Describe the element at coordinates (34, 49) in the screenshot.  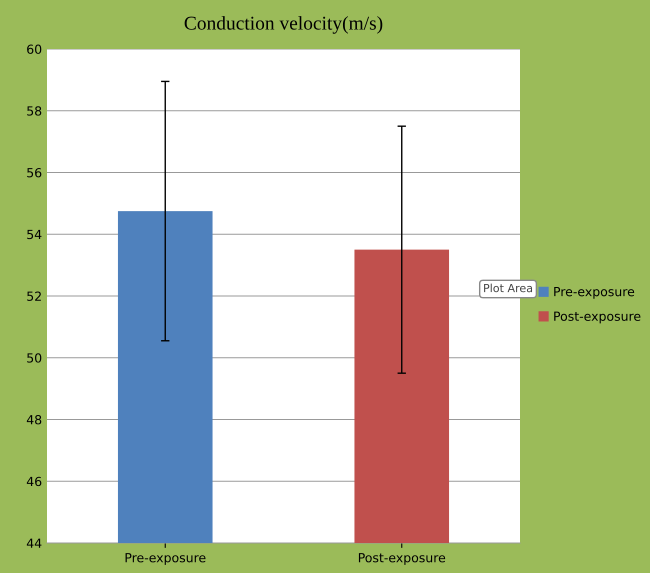
I see `y-tick-label: 60` at that location.